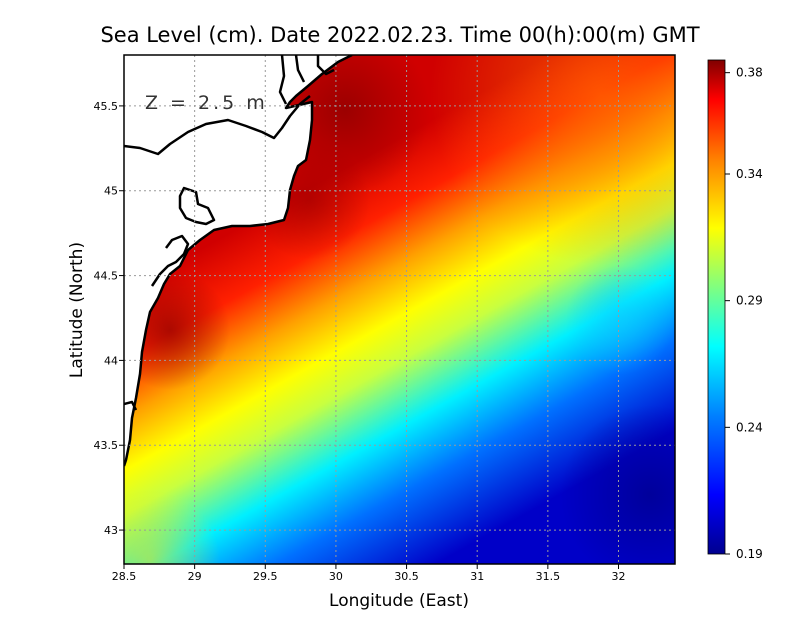 This screenshot has width=800, height=618. Describe the element at coordinates (548, 576) in the screenshot. I see `x-tick-label: 31.5` at that location.